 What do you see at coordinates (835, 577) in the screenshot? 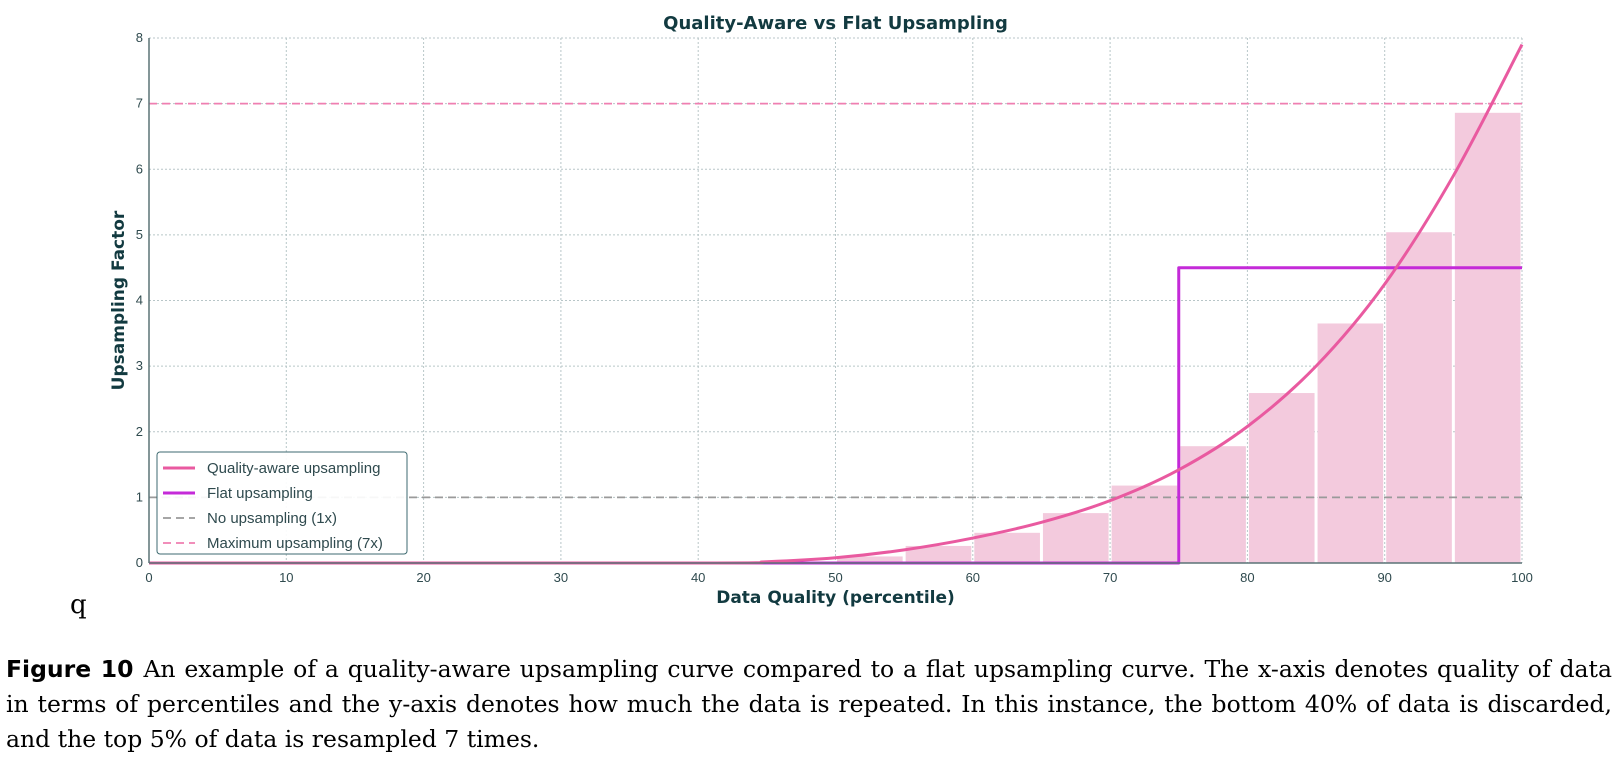
I see `x-tick-label: 50` at bounding box center [835, 577].